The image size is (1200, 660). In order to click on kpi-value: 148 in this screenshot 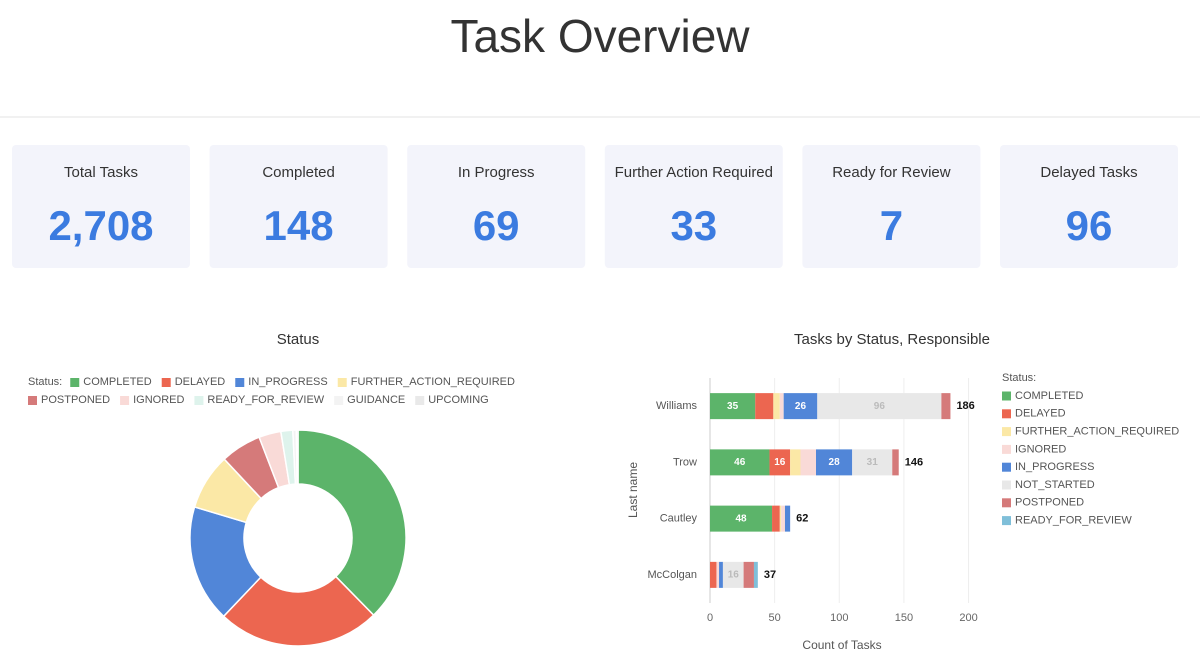, I will do `click(299, 225)`.